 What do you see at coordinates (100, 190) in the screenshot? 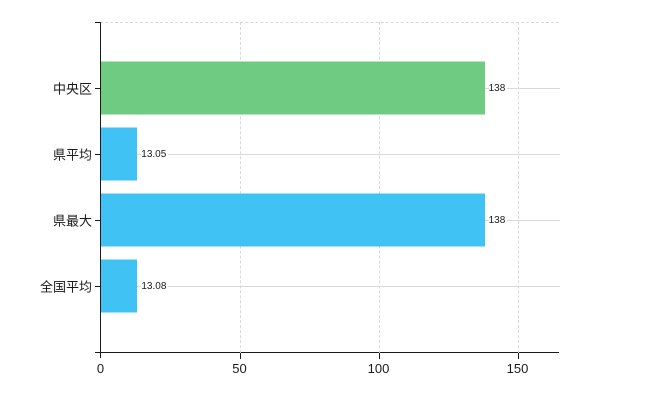
I see `y-axis-line` at bounding box center [100, 190].